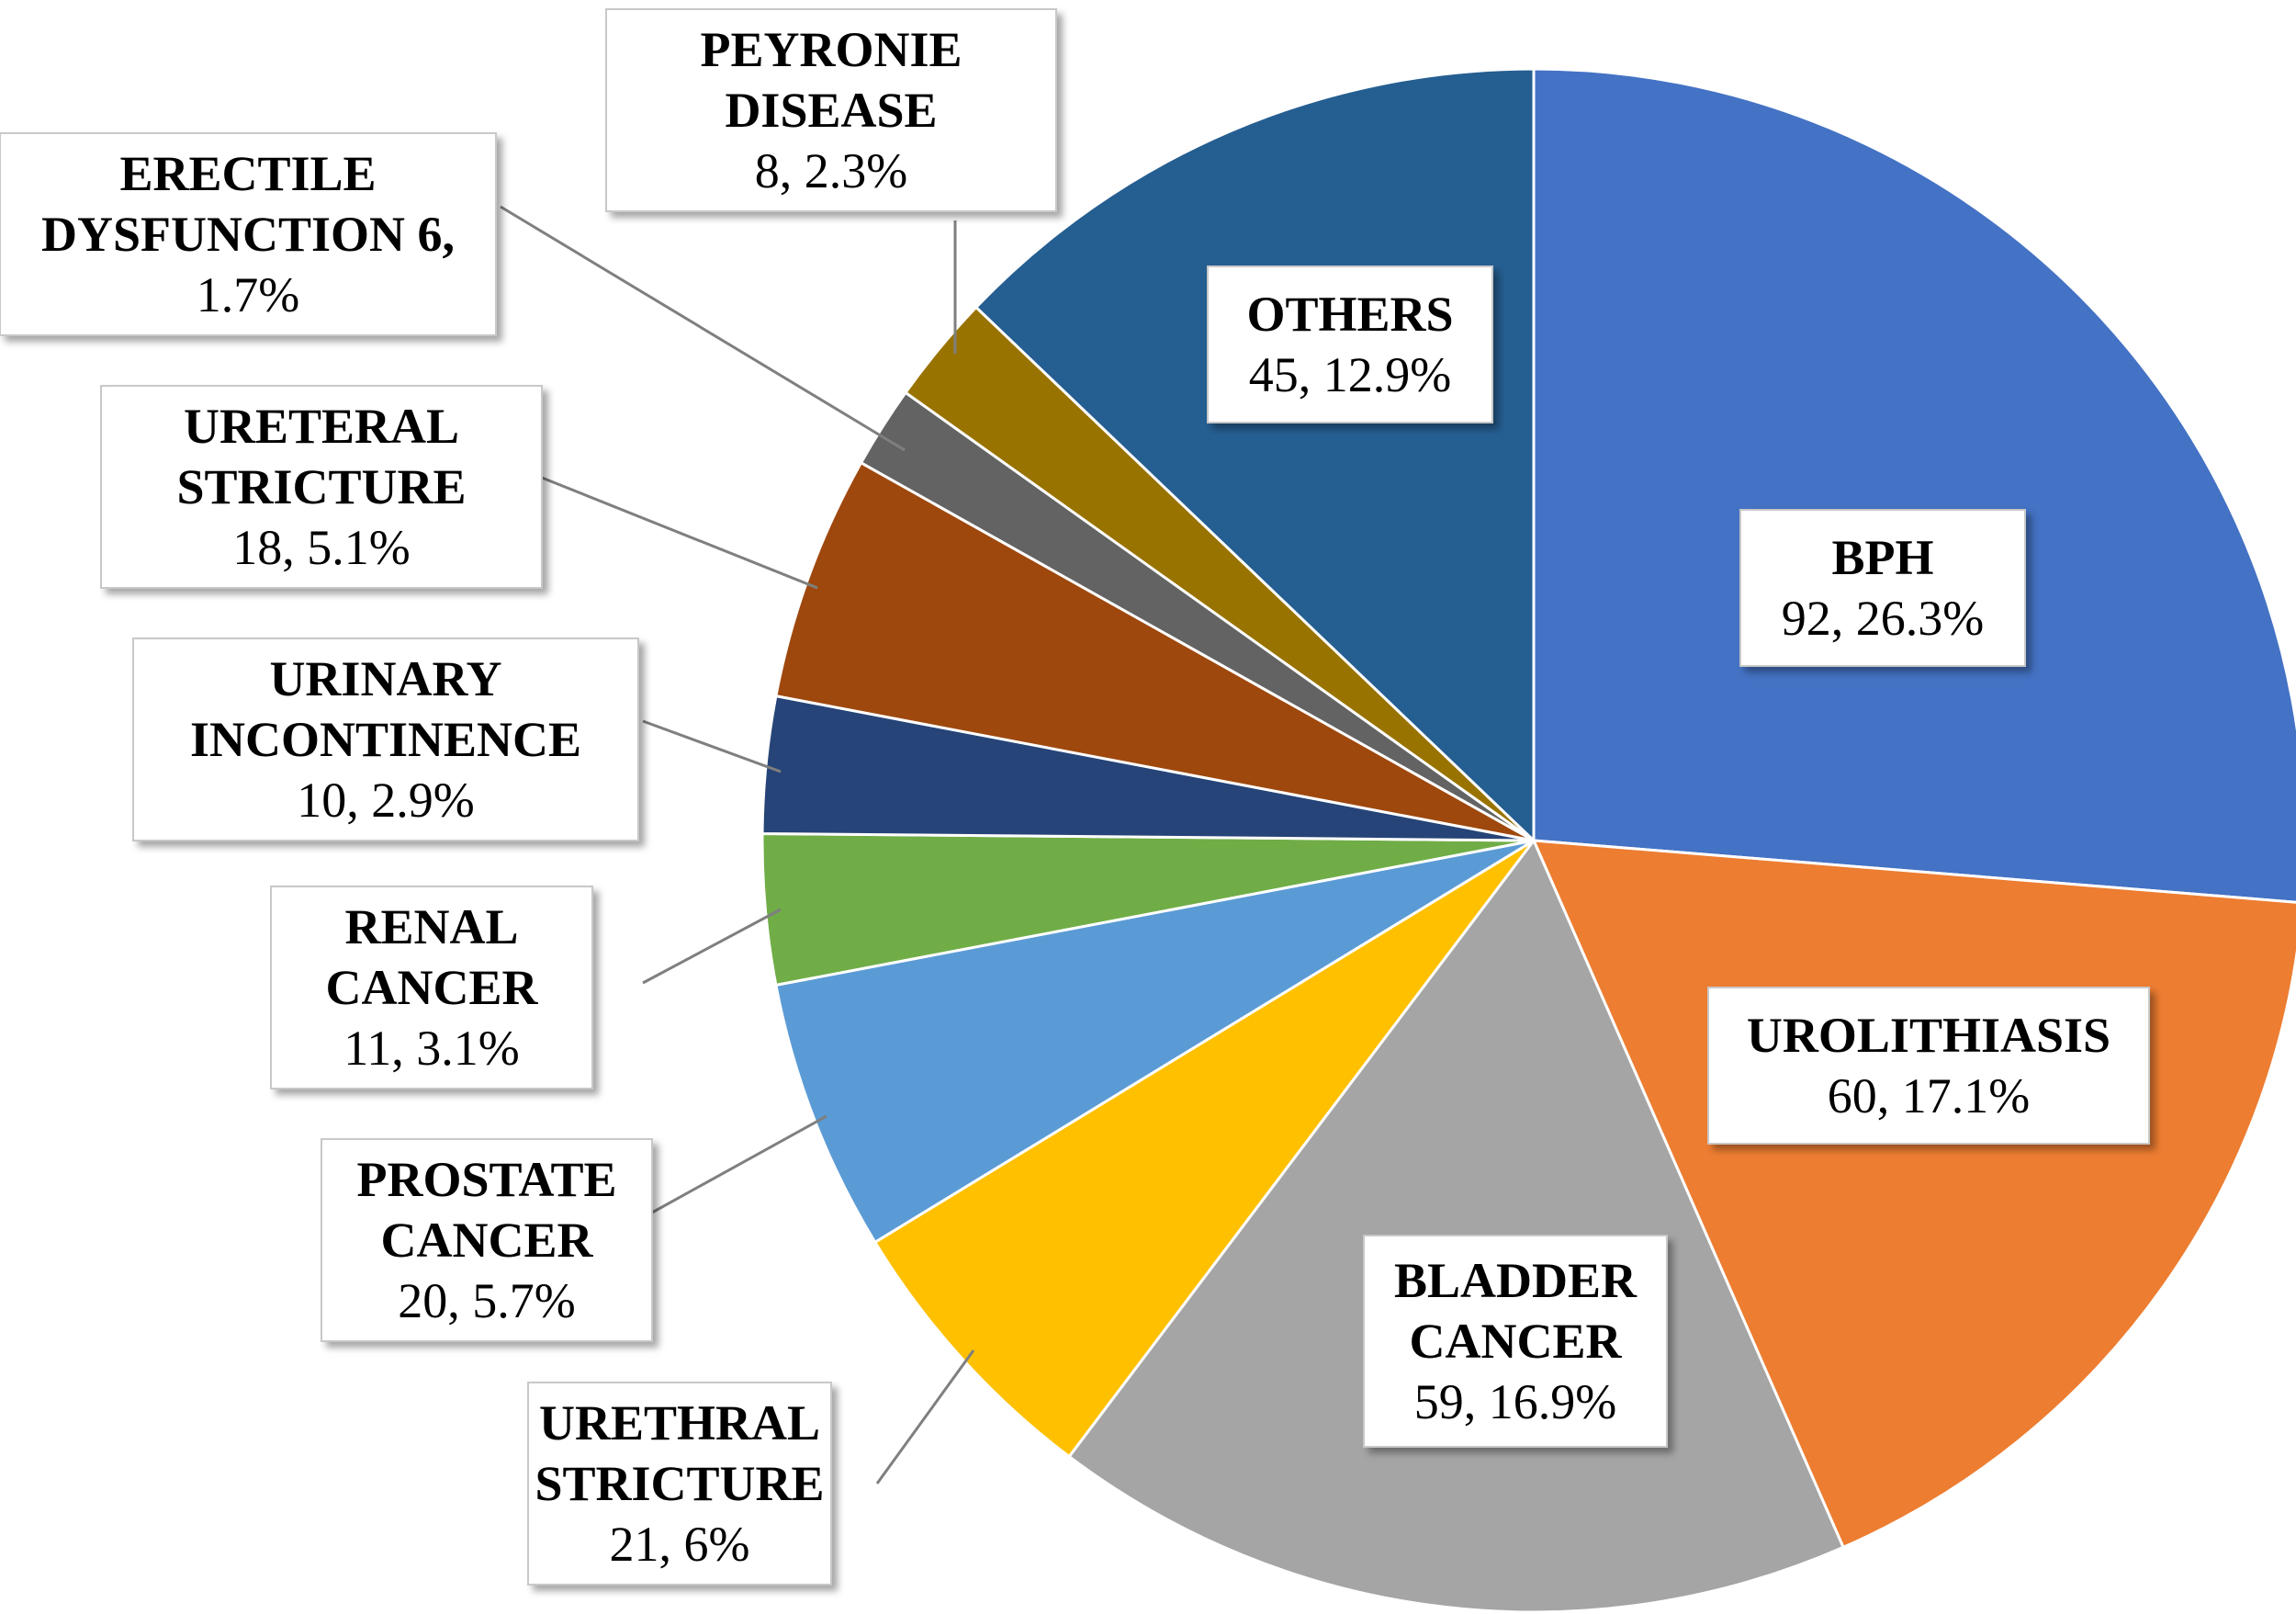 The image size is (2296, 1614). I want to click on slice-label-erectile-dysfunction: ERECTILE DYSFUNCTION 6,1.7%, so click(248, 234).